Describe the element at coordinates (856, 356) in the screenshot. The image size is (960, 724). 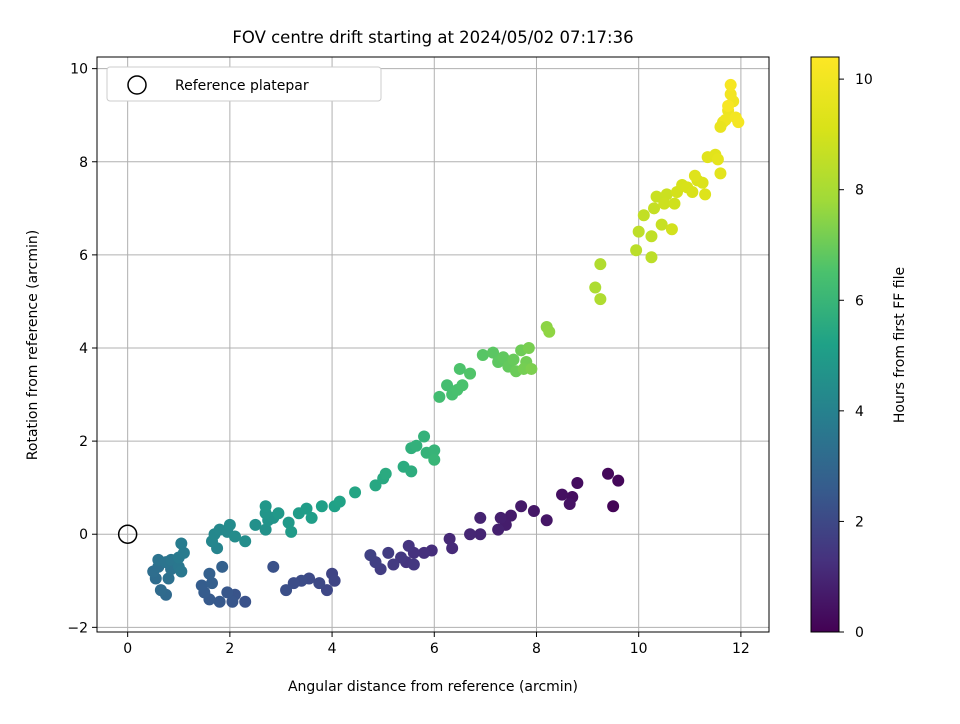
I see `colorbar-ticks: 0 2 4 6 8 10` at that location.